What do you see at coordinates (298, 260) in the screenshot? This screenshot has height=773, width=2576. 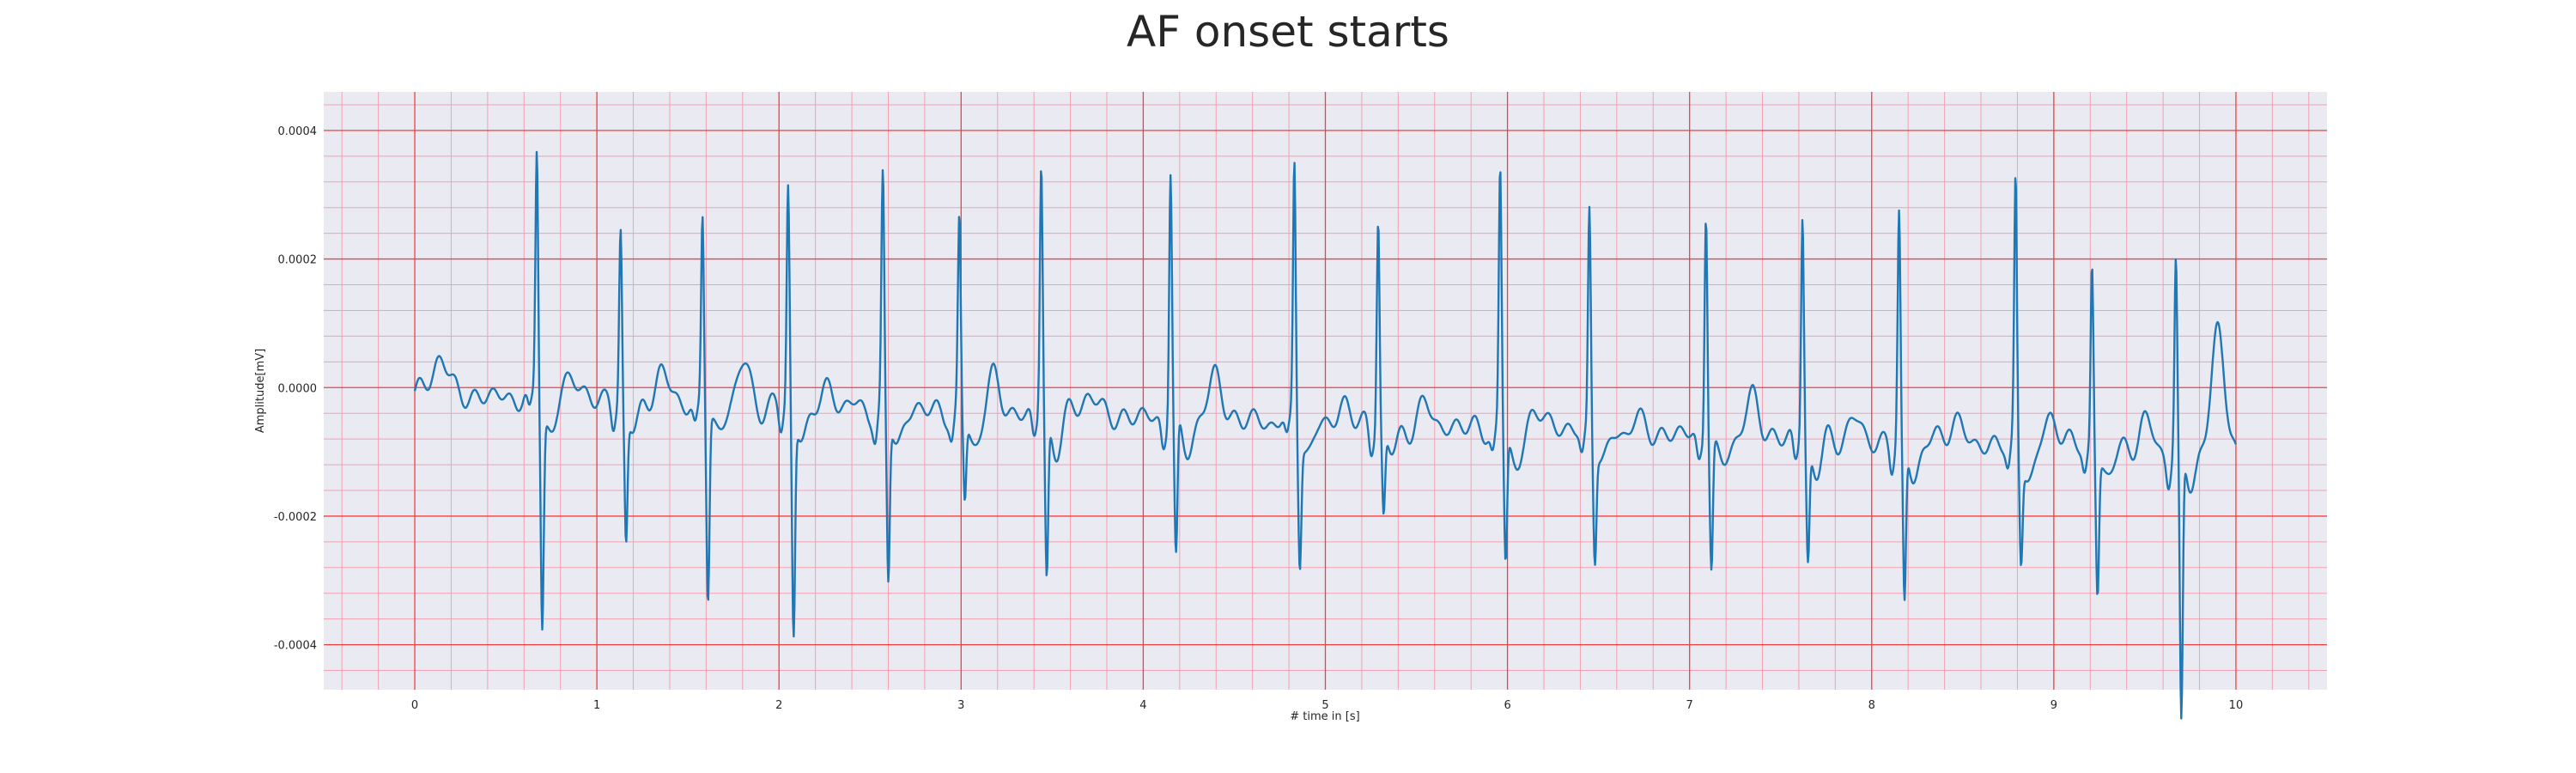 I see `y-tick-label: 0.0002` at bounding box center [298, 260].